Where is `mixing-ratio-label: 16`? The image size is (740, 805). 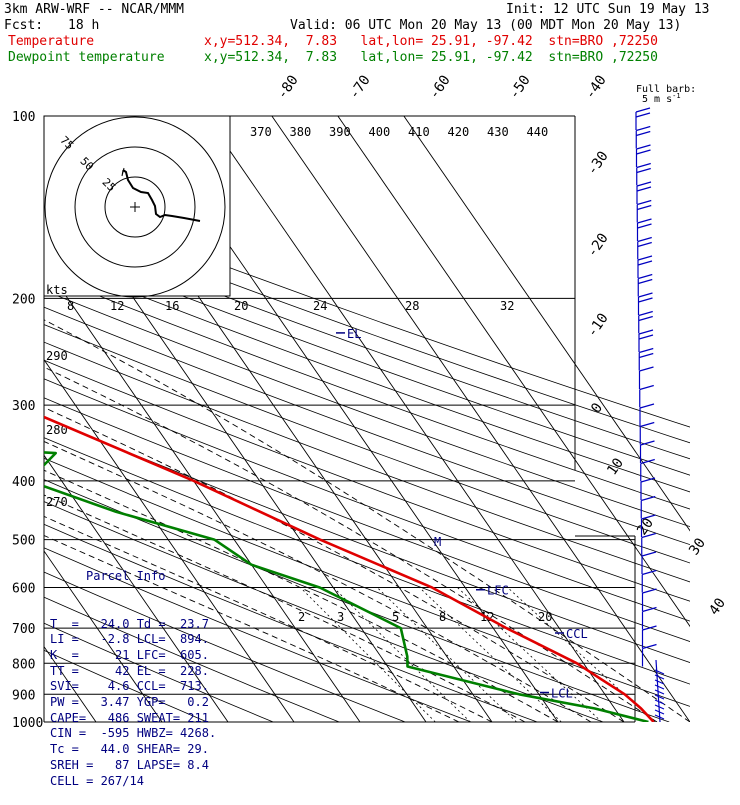 mixing-ratio-label: 16 is located at coordinates (172, 306).